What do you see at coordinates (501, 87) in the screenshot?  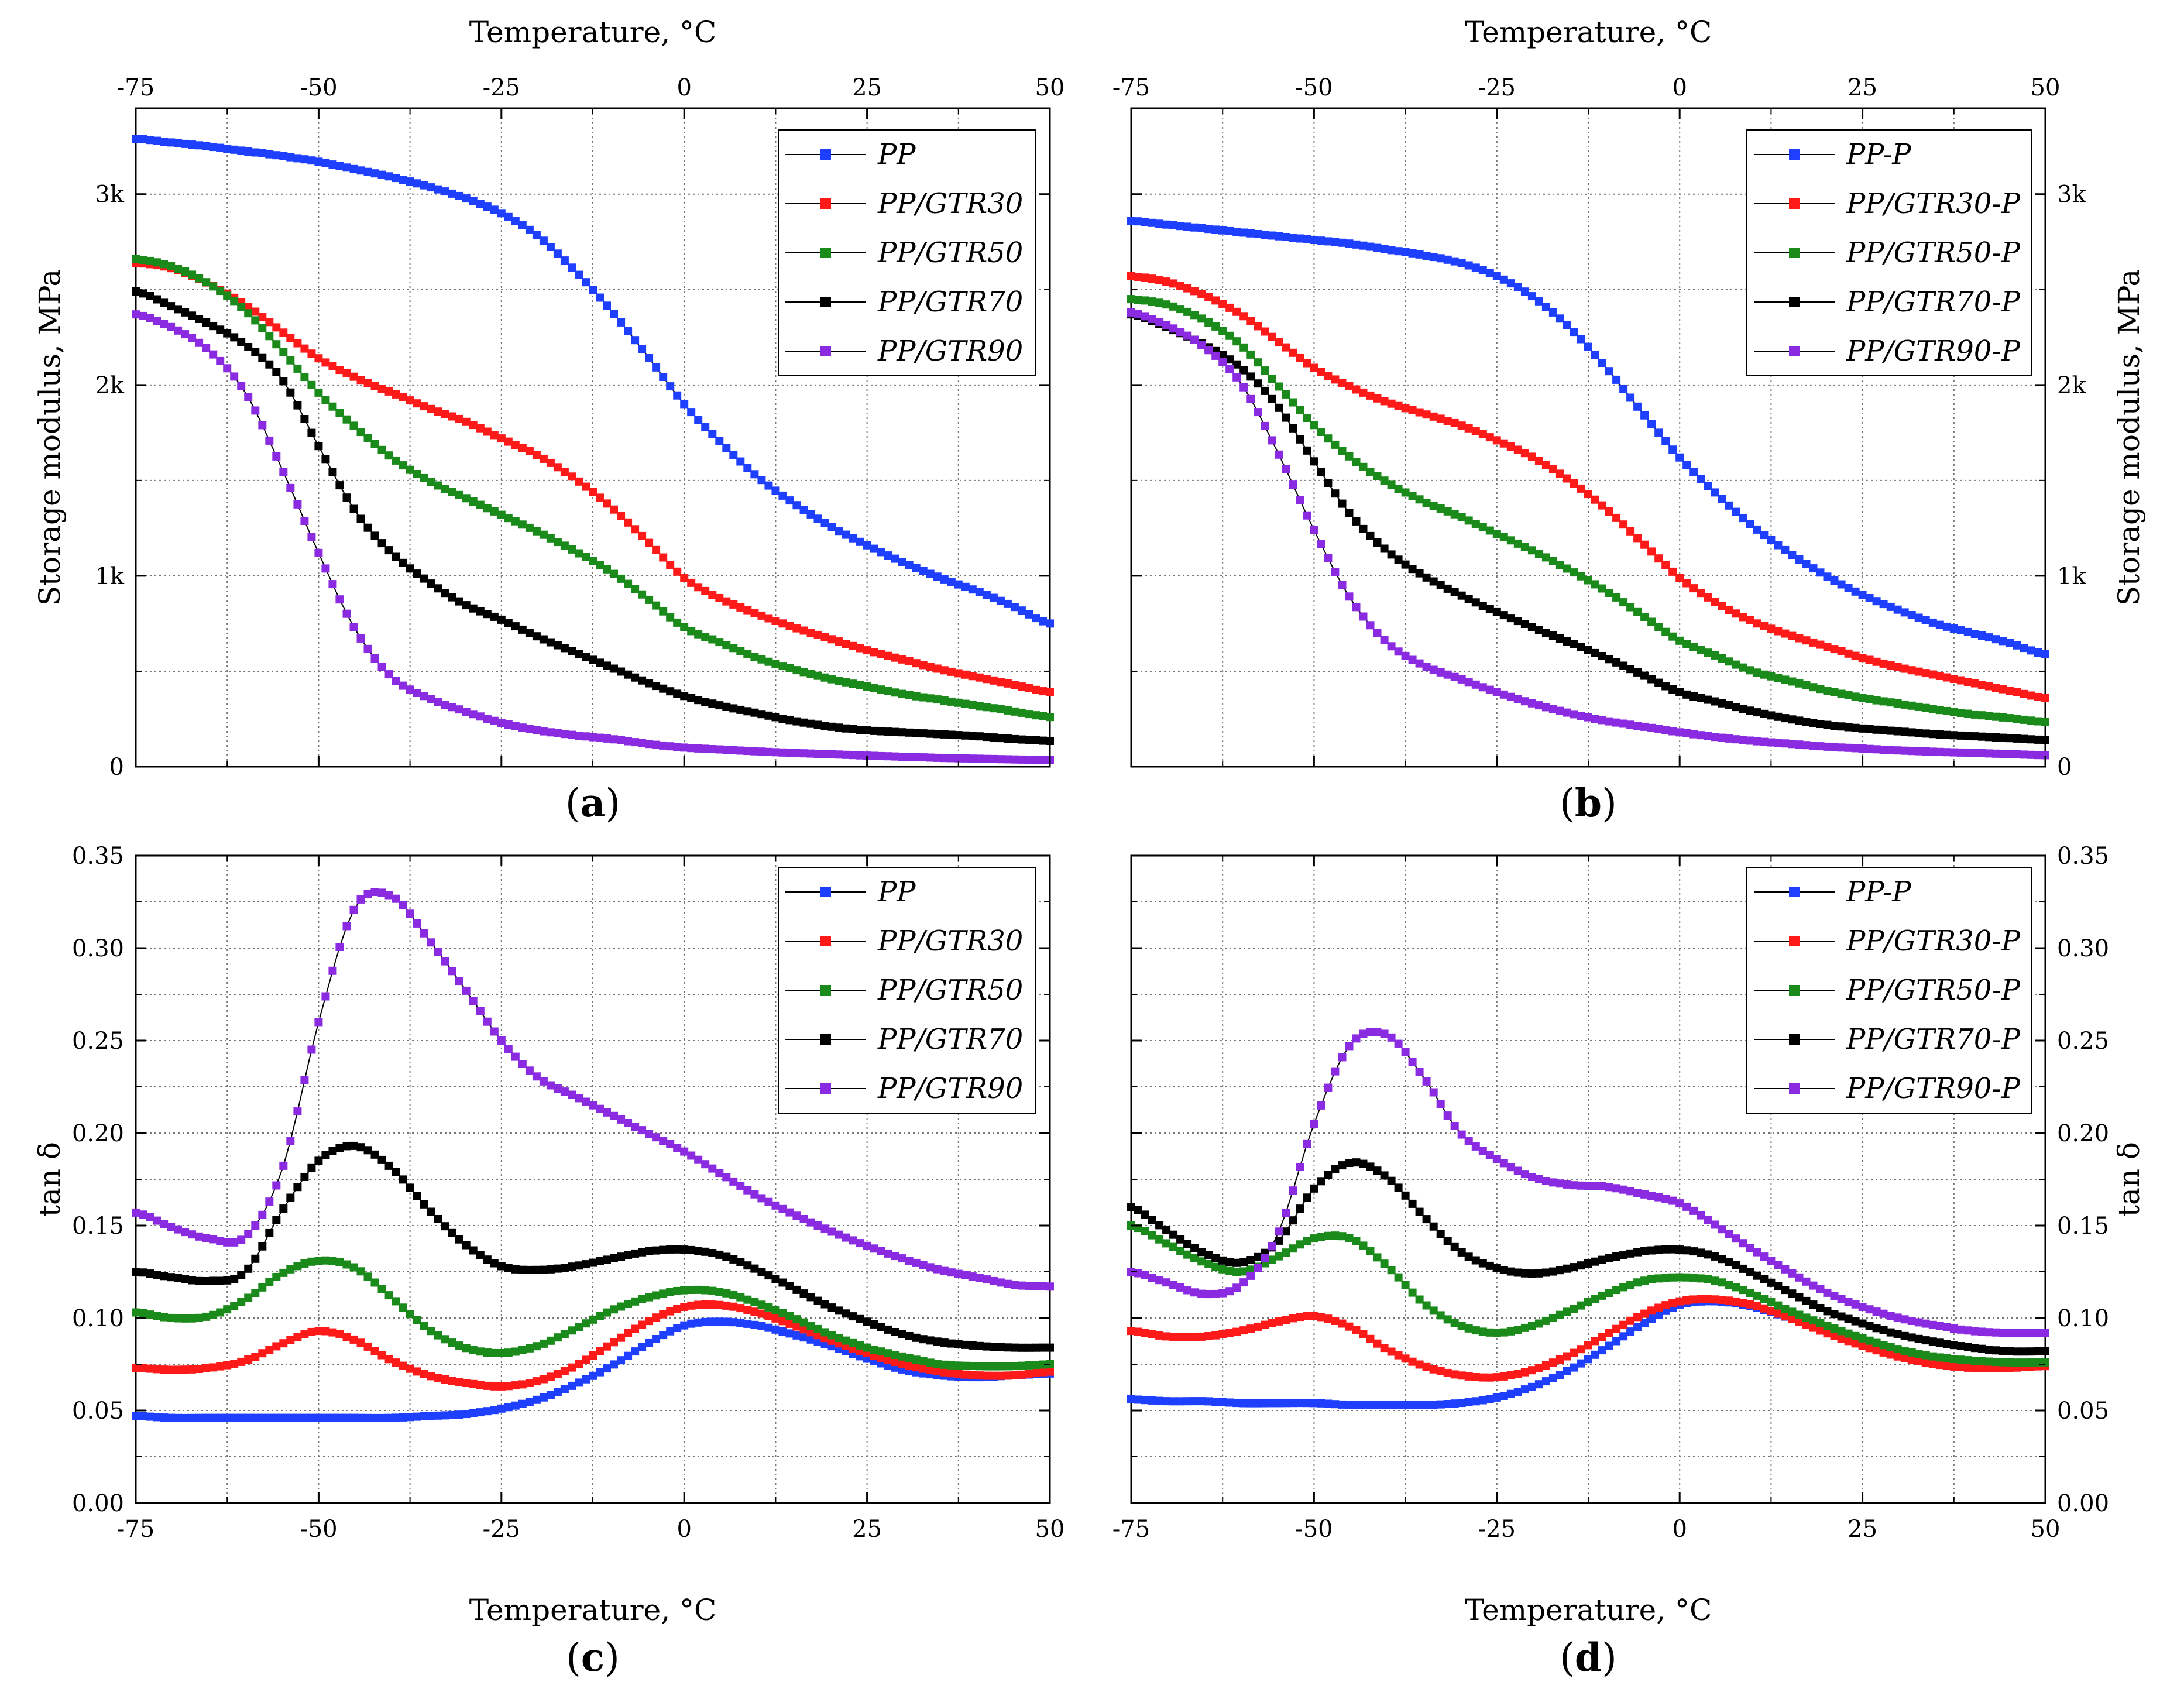 I see `x-tick-label: -25` at bounding box center [501, 87].